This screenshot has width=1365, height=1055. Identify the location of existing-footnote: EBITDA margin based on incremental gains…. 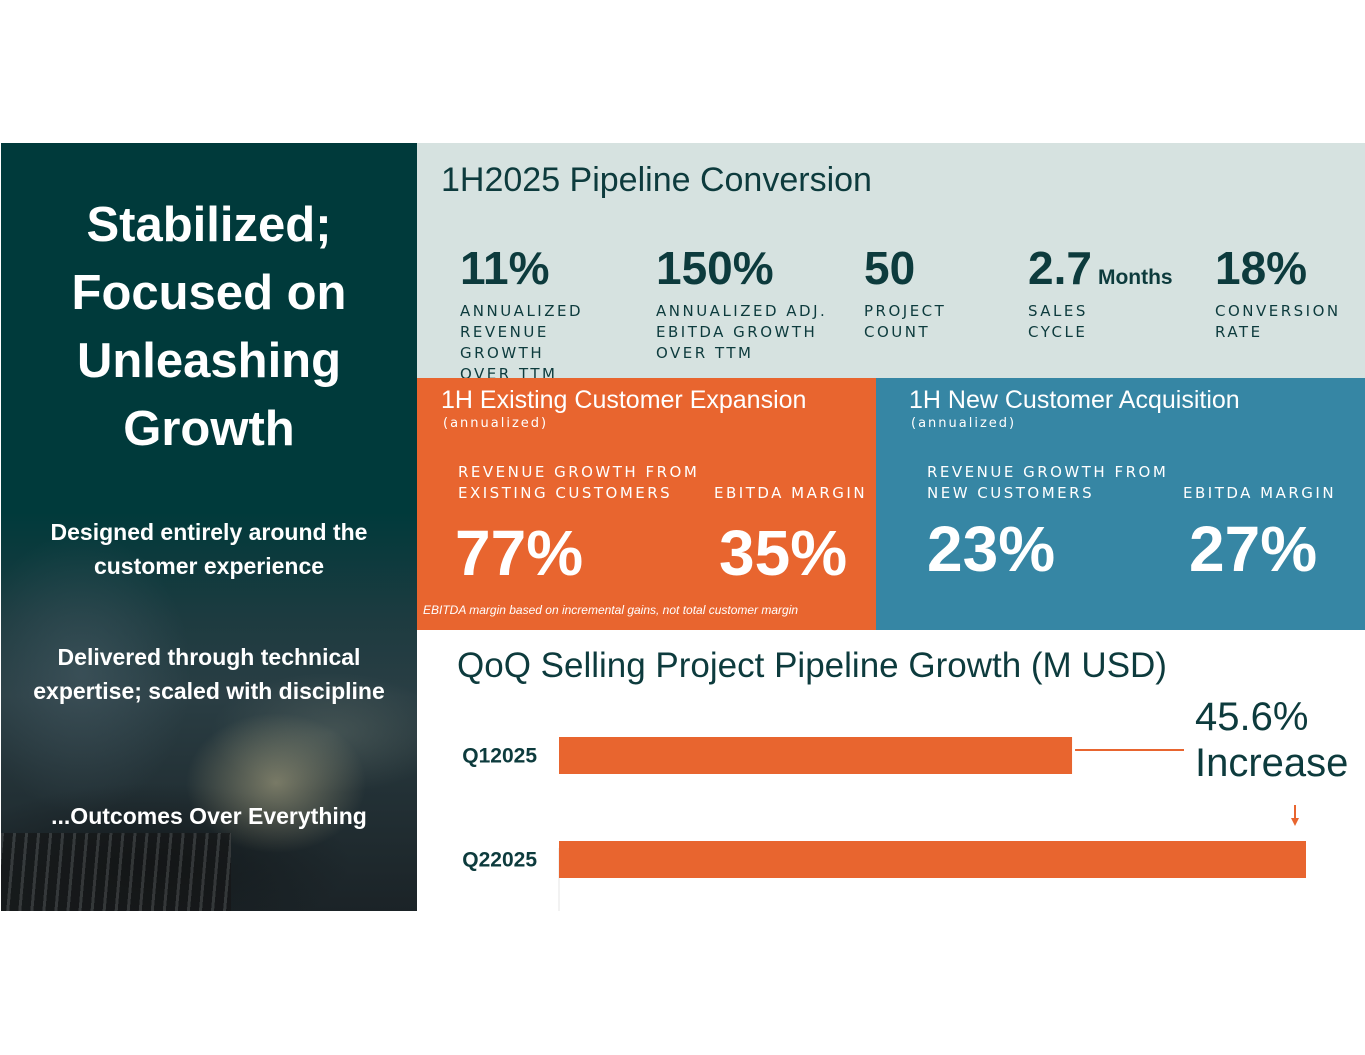
(611, 610).